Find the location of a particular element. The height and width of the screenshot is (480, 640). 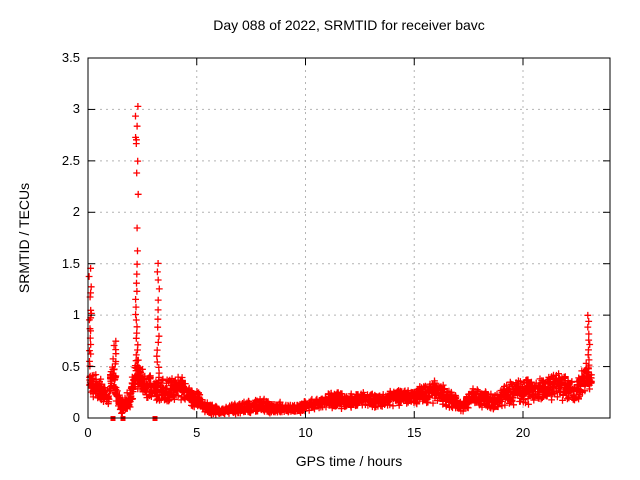

x-tick-label: 10 is located at coordinates (305, 432).